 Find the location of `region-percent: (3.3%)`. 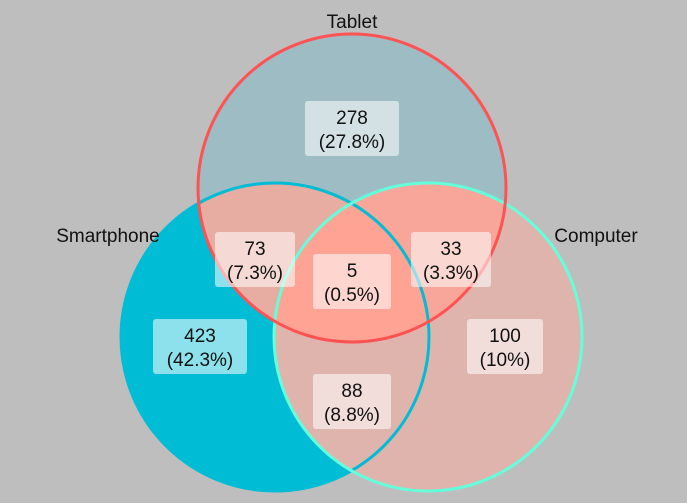

region-percent: (3.3%) is located at coordinates (451, 273).